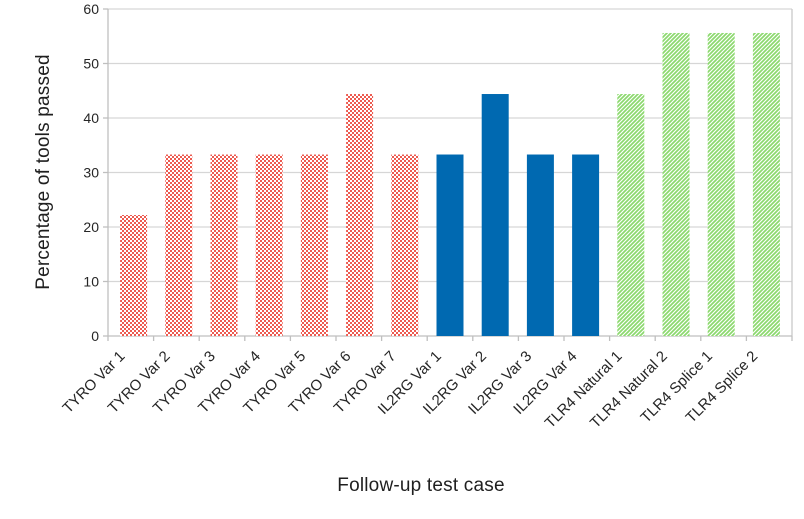 This screenshot has width=804, height=519. What do you see at coordinates (91, 118) in the screenshot?
I see `y-tick-label: 40` at bounding box center [91, 118].